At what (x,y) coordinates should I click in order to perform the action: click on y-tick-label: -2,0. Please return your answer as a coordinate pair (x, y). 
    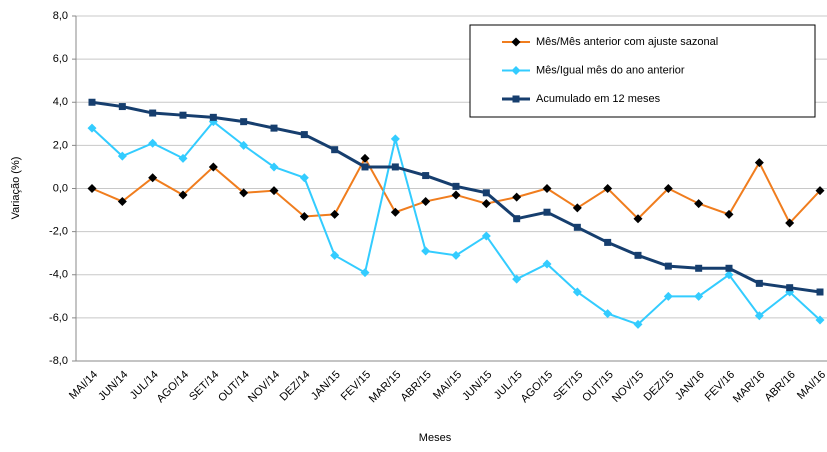
    Looking at the image, I should click on (58, 232).